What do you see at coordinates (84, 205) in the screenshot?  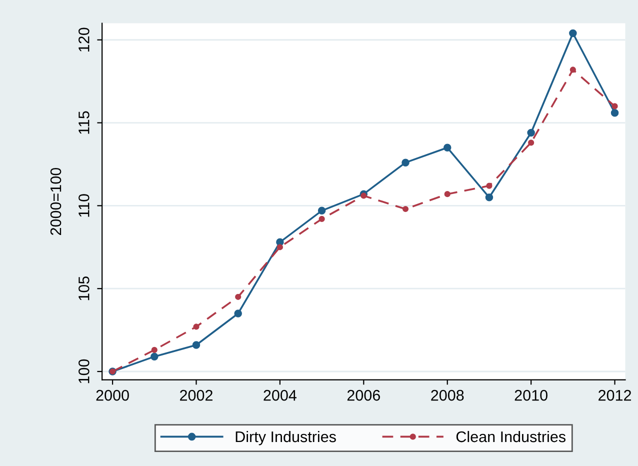 I see `y-tick-label: 110` at bounding box center [84, 205].